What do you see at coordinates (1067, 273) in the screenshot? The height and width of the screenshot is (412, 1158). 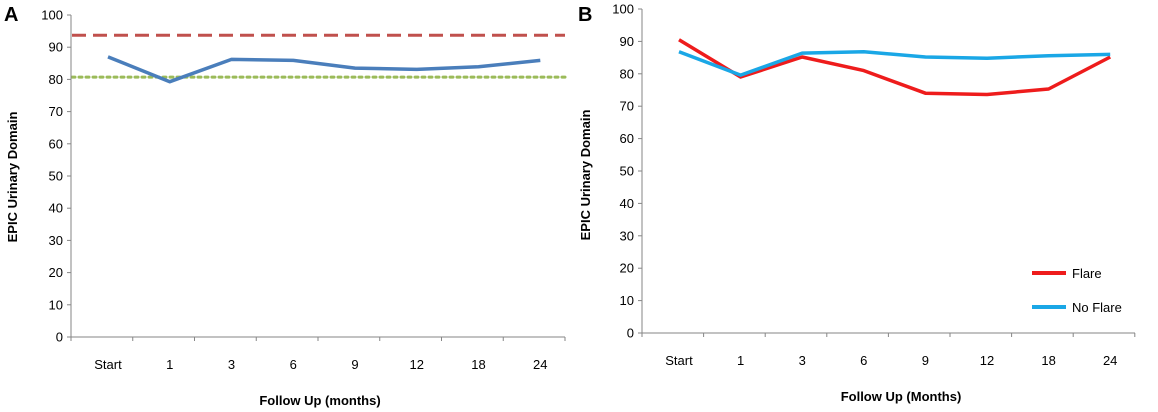 I see `legend-item-flare: Flare` at bounding box center [1067, 273].